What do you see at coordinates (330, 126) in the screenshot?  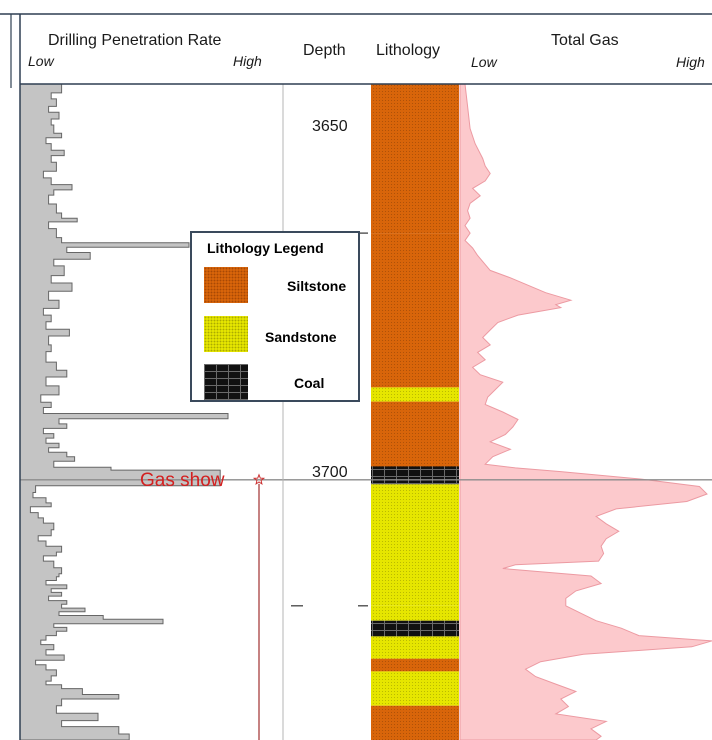 I see `depth-label-3650: 3650` at bounding box center [330, 126].